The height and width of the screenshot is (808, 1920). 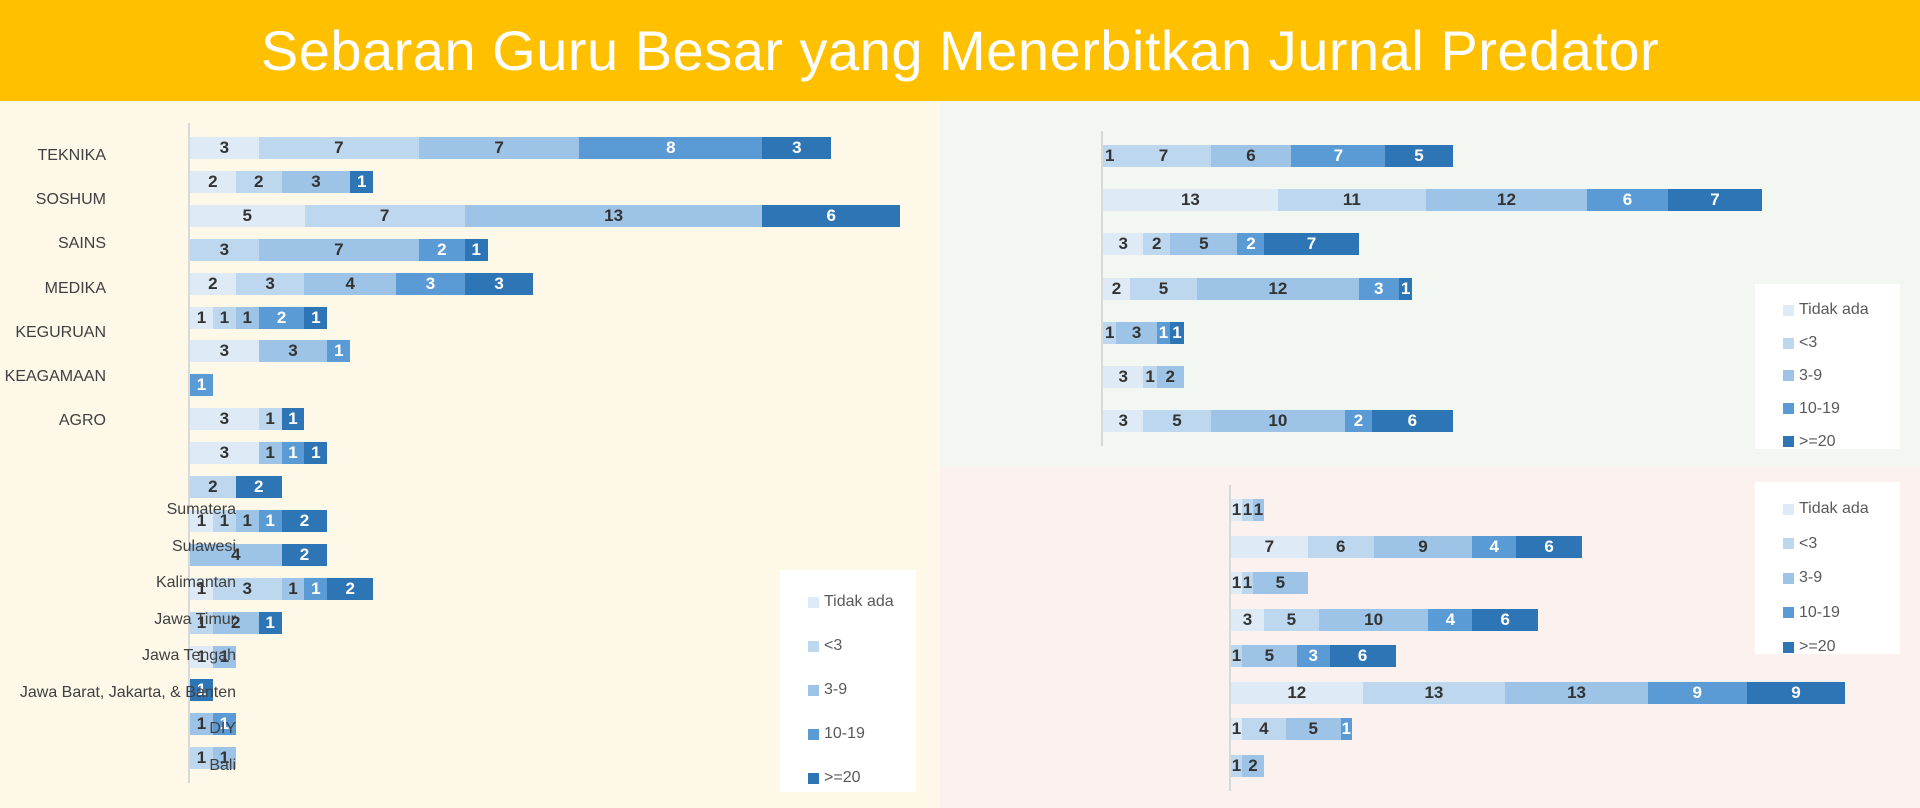 What do you see at coordinates (258, 487) in the screenshot?
I see `bar-segment-20: 2` at bounding box center [258, 487].